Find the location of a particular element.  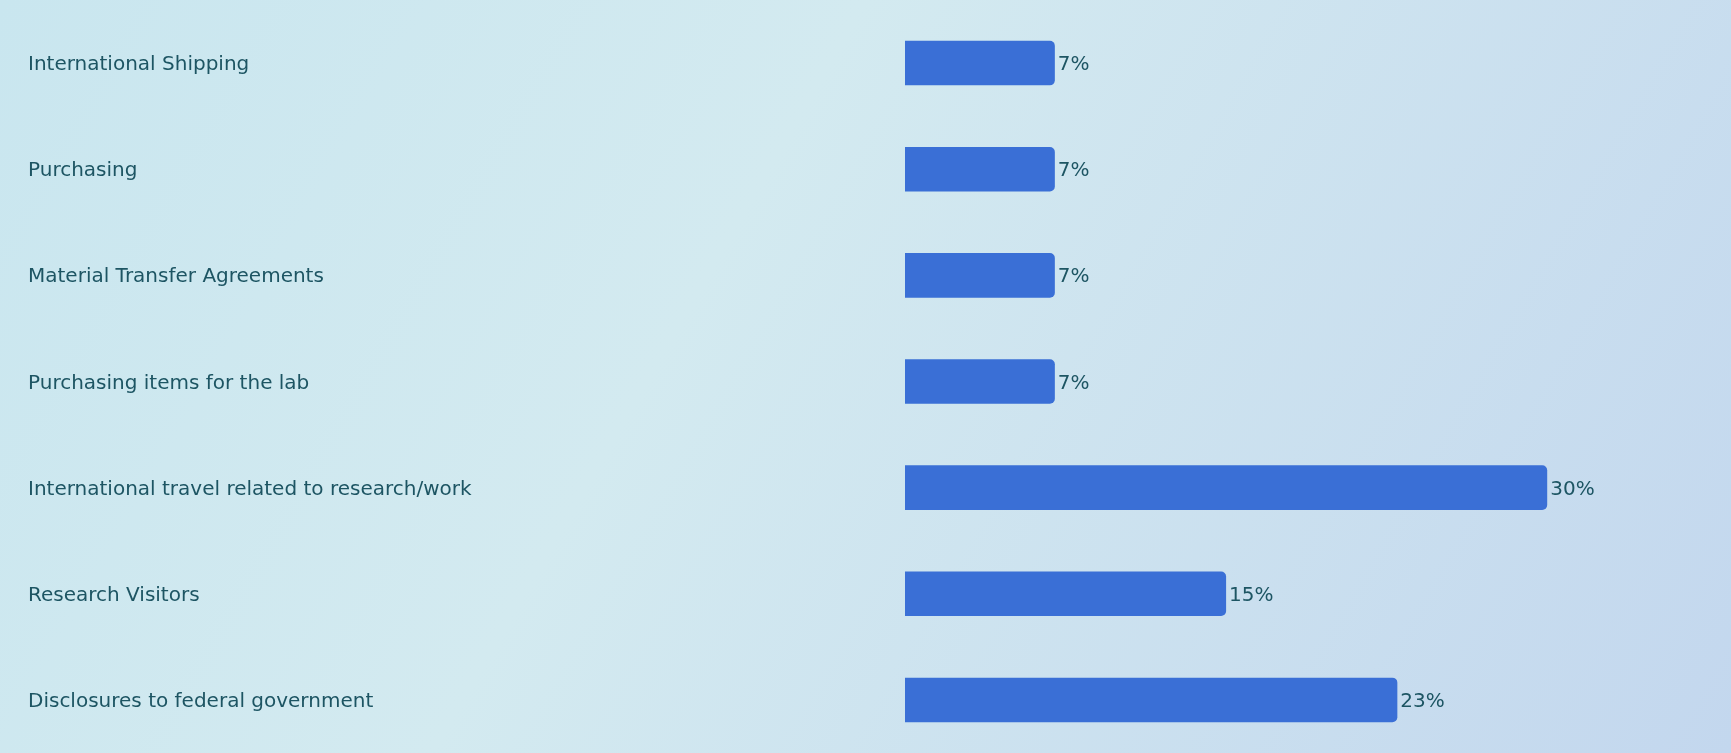

y-tick-label: International travel related to research/work is located at coordinates (250, 488).